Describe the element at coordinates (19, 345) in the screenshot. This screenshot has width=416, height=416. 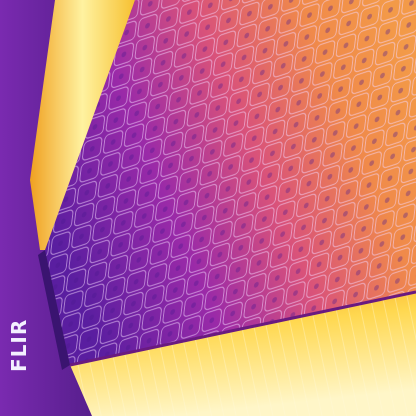
I see `flir-logo: FLIR` at that location.